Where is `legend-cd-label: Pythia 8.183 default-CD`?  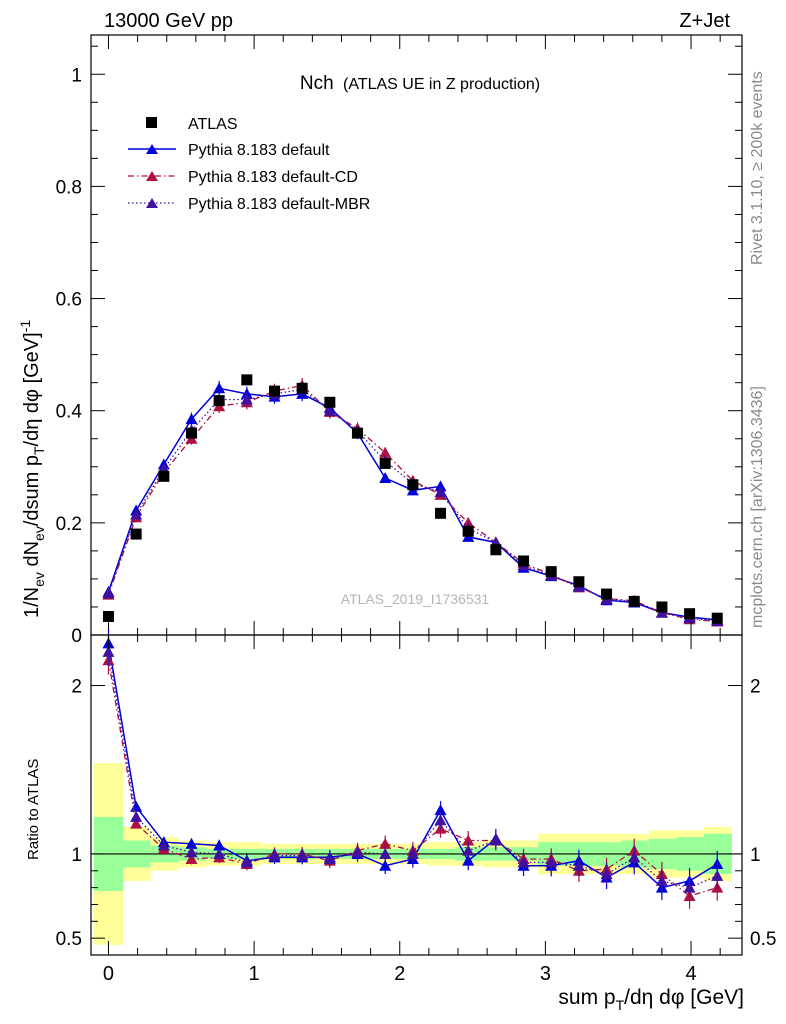 legend-cd-label: Pythia 8.183 default-CD is located at coordinates (273, 177).